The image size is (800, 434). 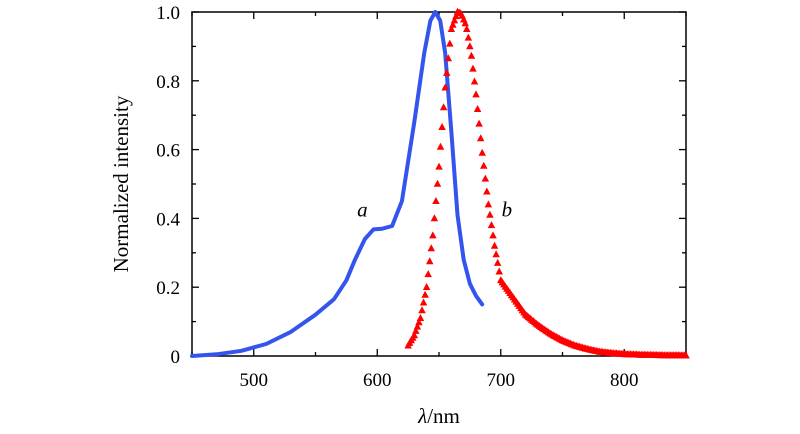 I want to click on x-axis-title-unit: /nm, so click(x=443, y=416).